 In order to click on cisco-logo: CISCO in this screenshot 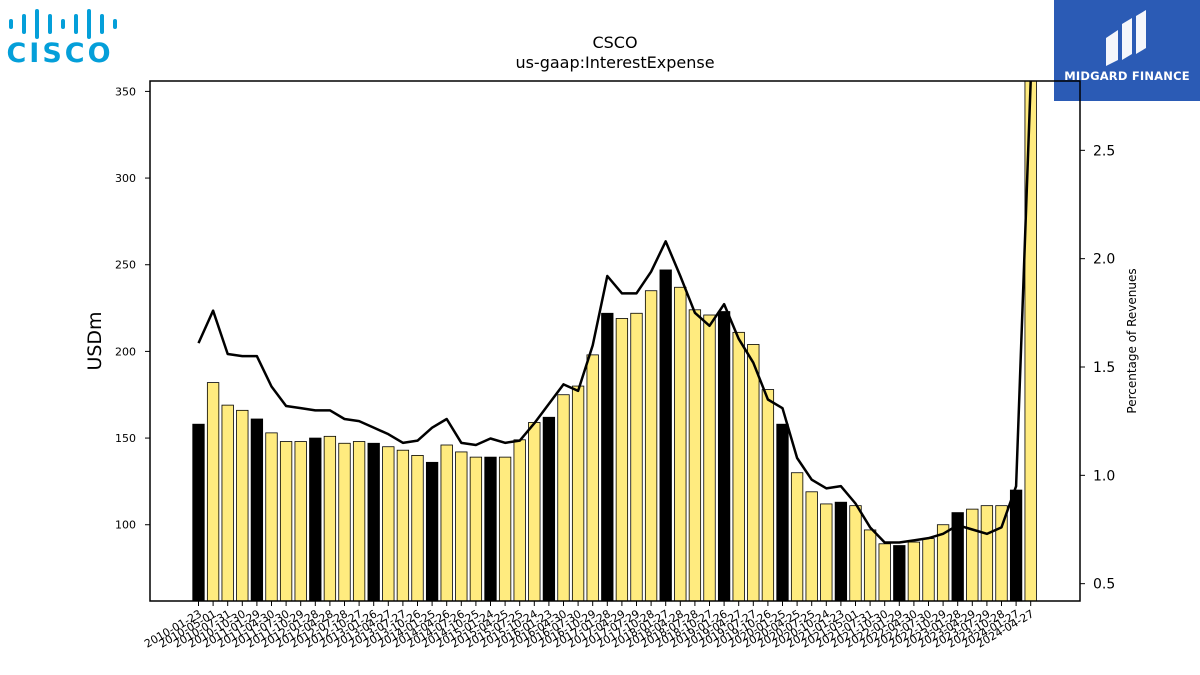, I will do `click(65, 37)`.